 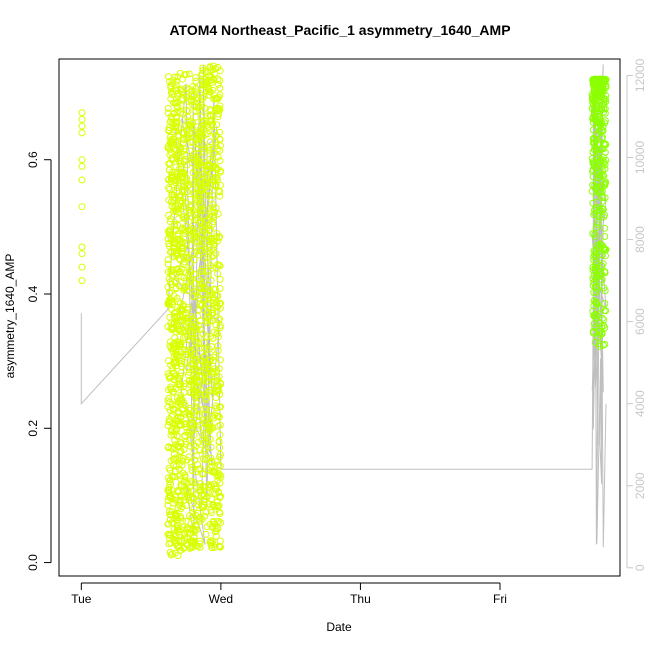 I want to click on left-axis-tick-label: 0.0, so click(x=33, y=562).